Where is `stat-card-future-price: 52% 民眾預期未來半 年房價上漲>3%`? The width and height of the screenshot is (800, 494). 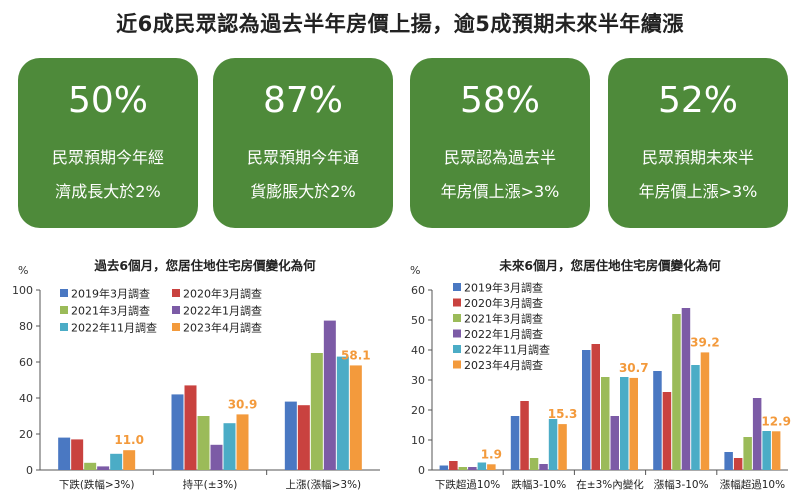 stat-card-future-price: 52% 民眾預期未來半 年房價上漲>3% is located at coordinates (698, 143).